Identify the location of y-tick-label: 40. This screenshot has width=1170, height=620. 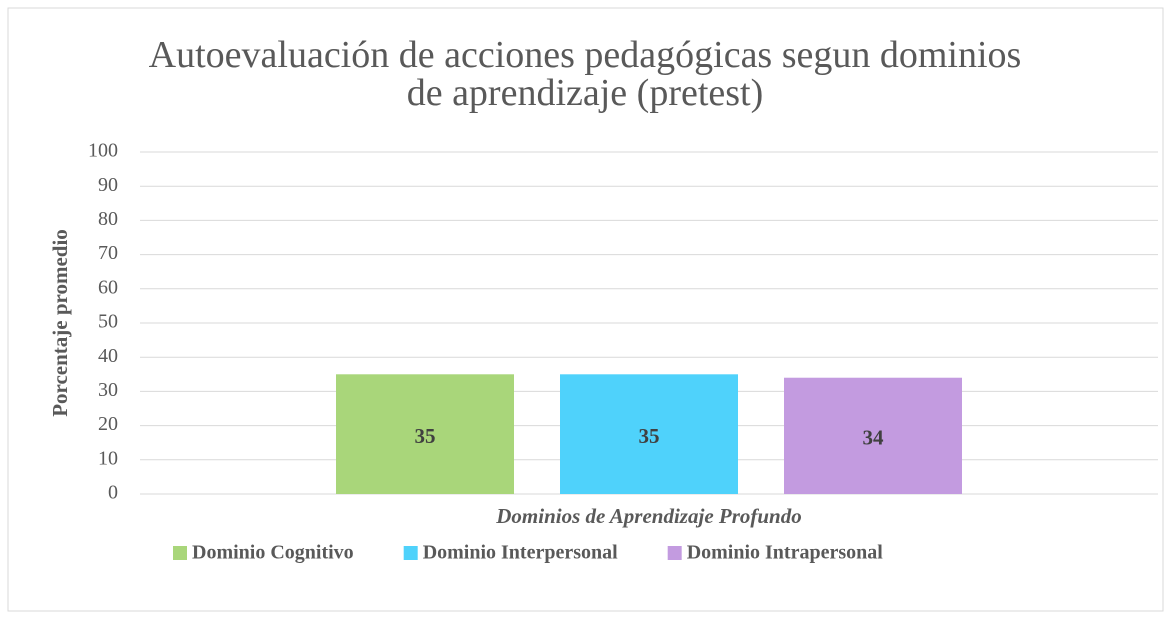
(108, 356).